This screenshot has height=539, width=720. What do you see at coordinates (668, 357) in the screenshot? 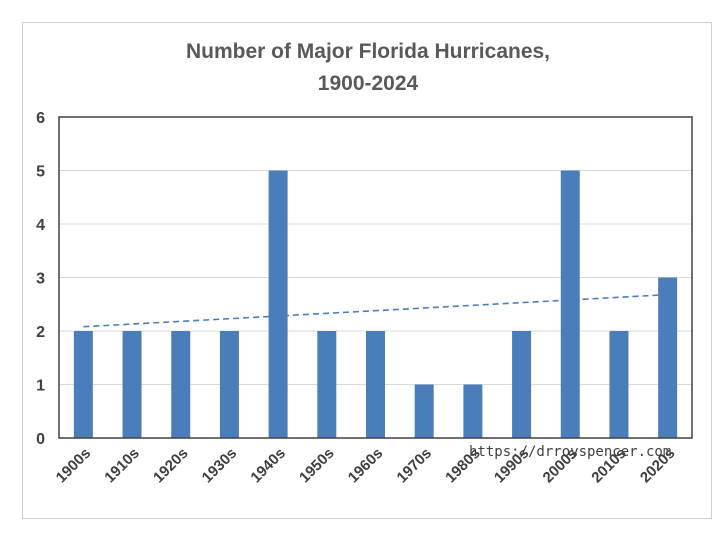
I see `bar-2020s` at bounding box center [668, 357].